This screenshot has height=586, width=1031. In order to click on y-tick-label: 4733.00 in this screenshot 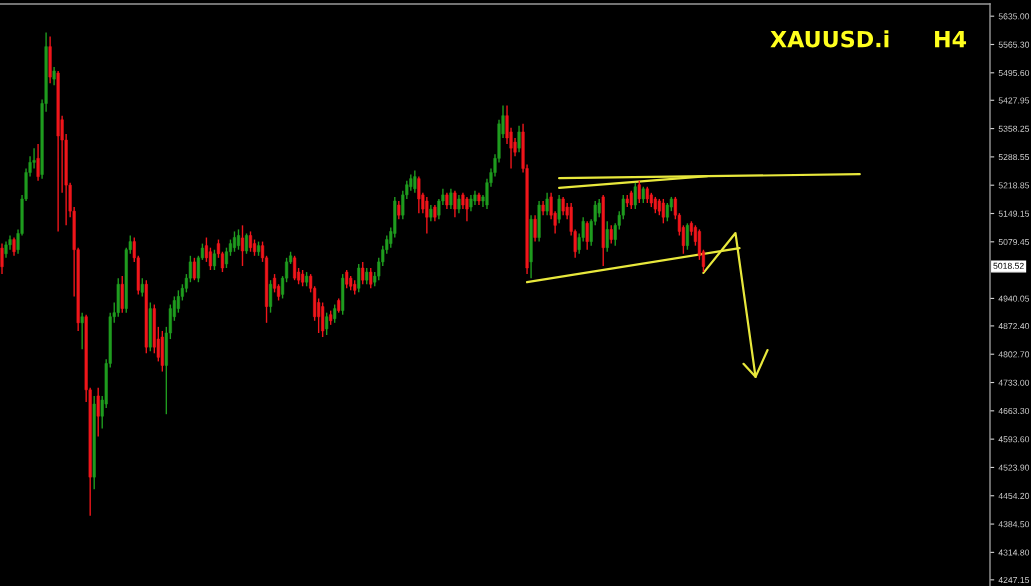, I will do `click(1014, 382)`.